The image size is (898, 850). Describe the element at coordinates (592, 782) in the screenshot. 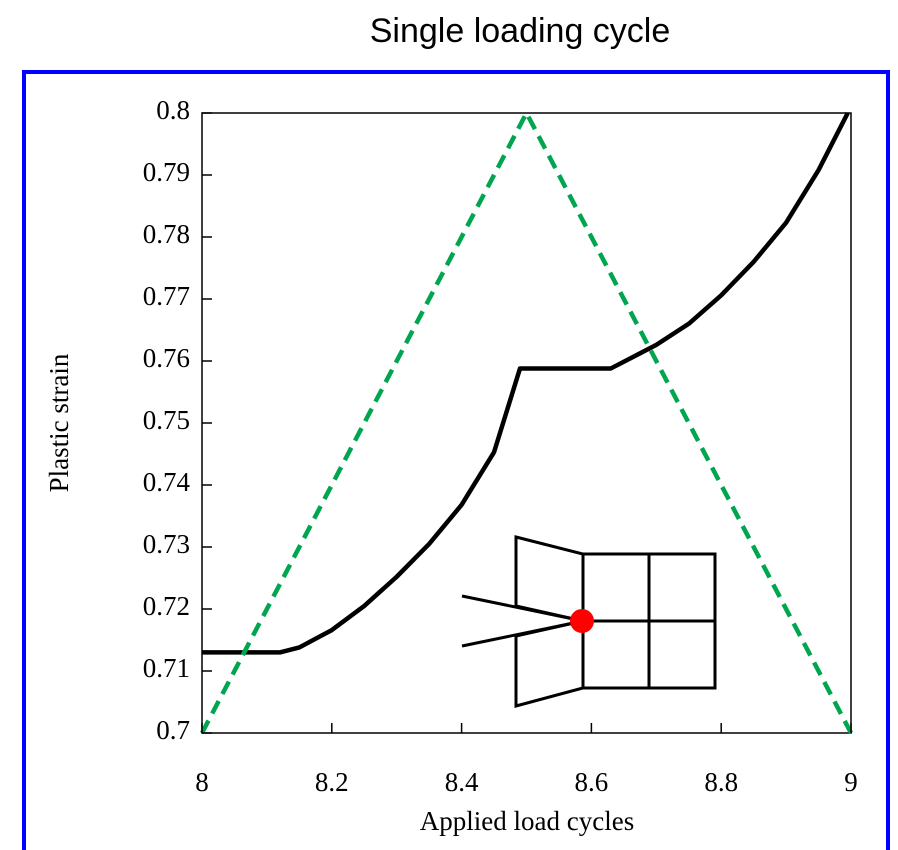

I see `x-tick-label: 8.6` at that location.